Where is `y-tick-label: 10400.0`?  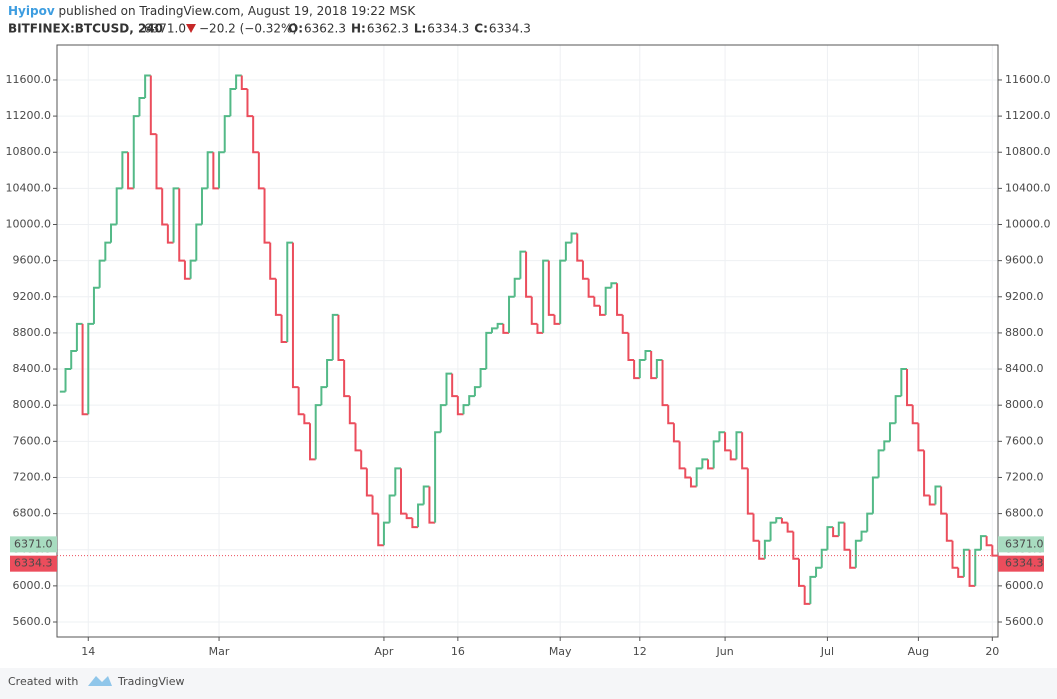 y-tick-label: 10400.0 is located at coordinates (1028, 187).